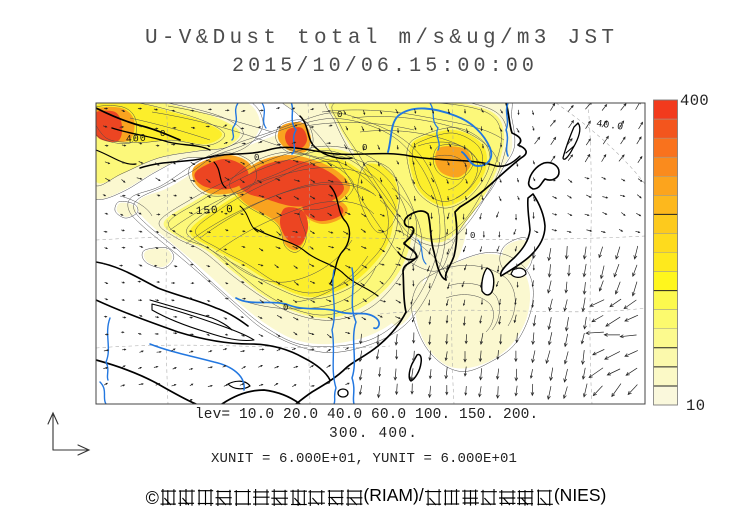 This screenshot has width=752, height=532. Describe the element at coordinates (137, 140) in the screenshot. I see `svg-text: 400` at that location.